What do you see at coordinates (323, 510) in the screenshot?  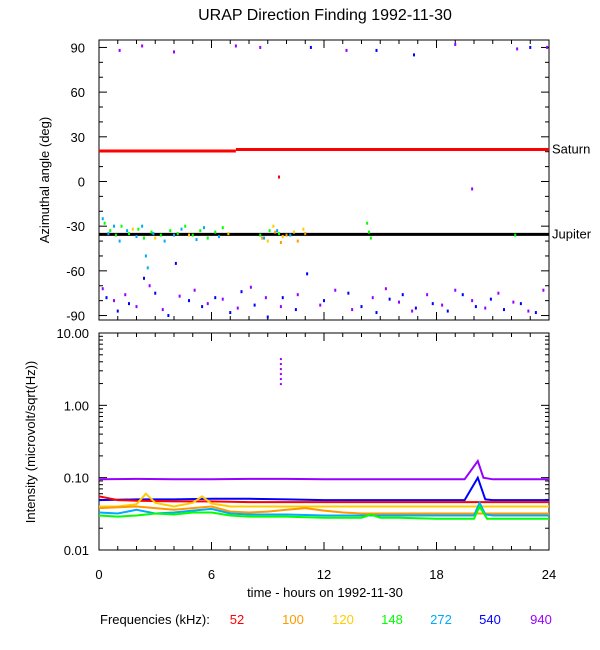 I see `intensity-line-100khz` at bounding box center [323, 510].